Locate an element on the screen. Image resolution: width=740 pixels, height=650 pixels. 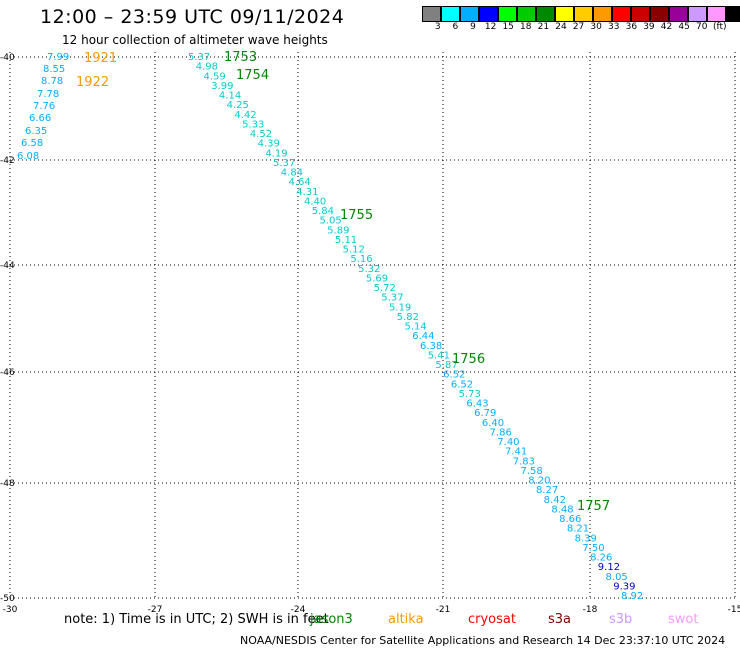
legend-item: swot is located at coordinates (683, 619).